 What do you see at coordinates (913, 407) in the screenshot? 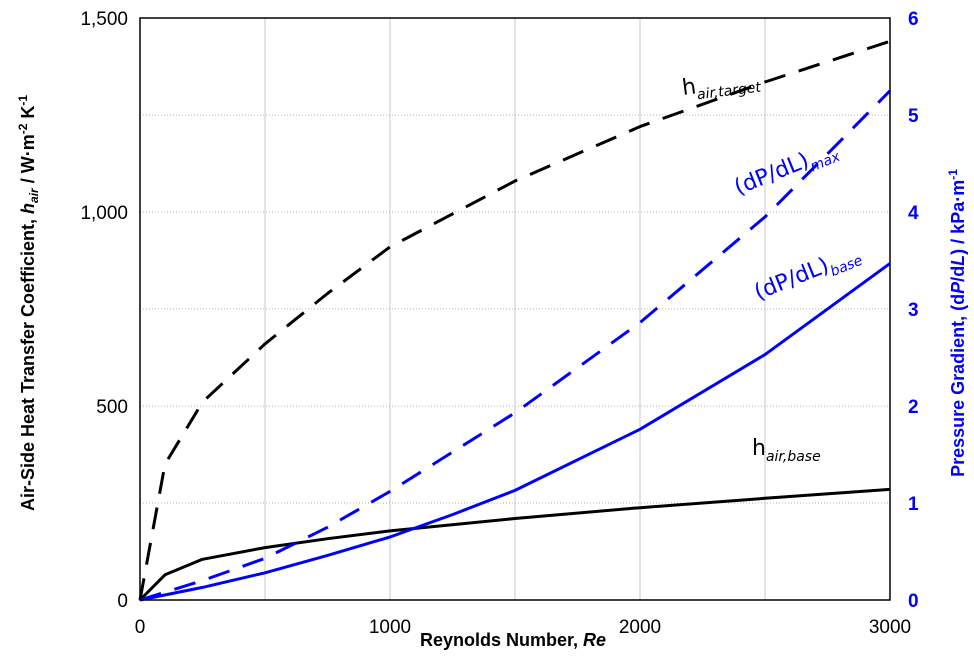
I see `y-right-tick-label: 2` at bounding box center [913, 407].